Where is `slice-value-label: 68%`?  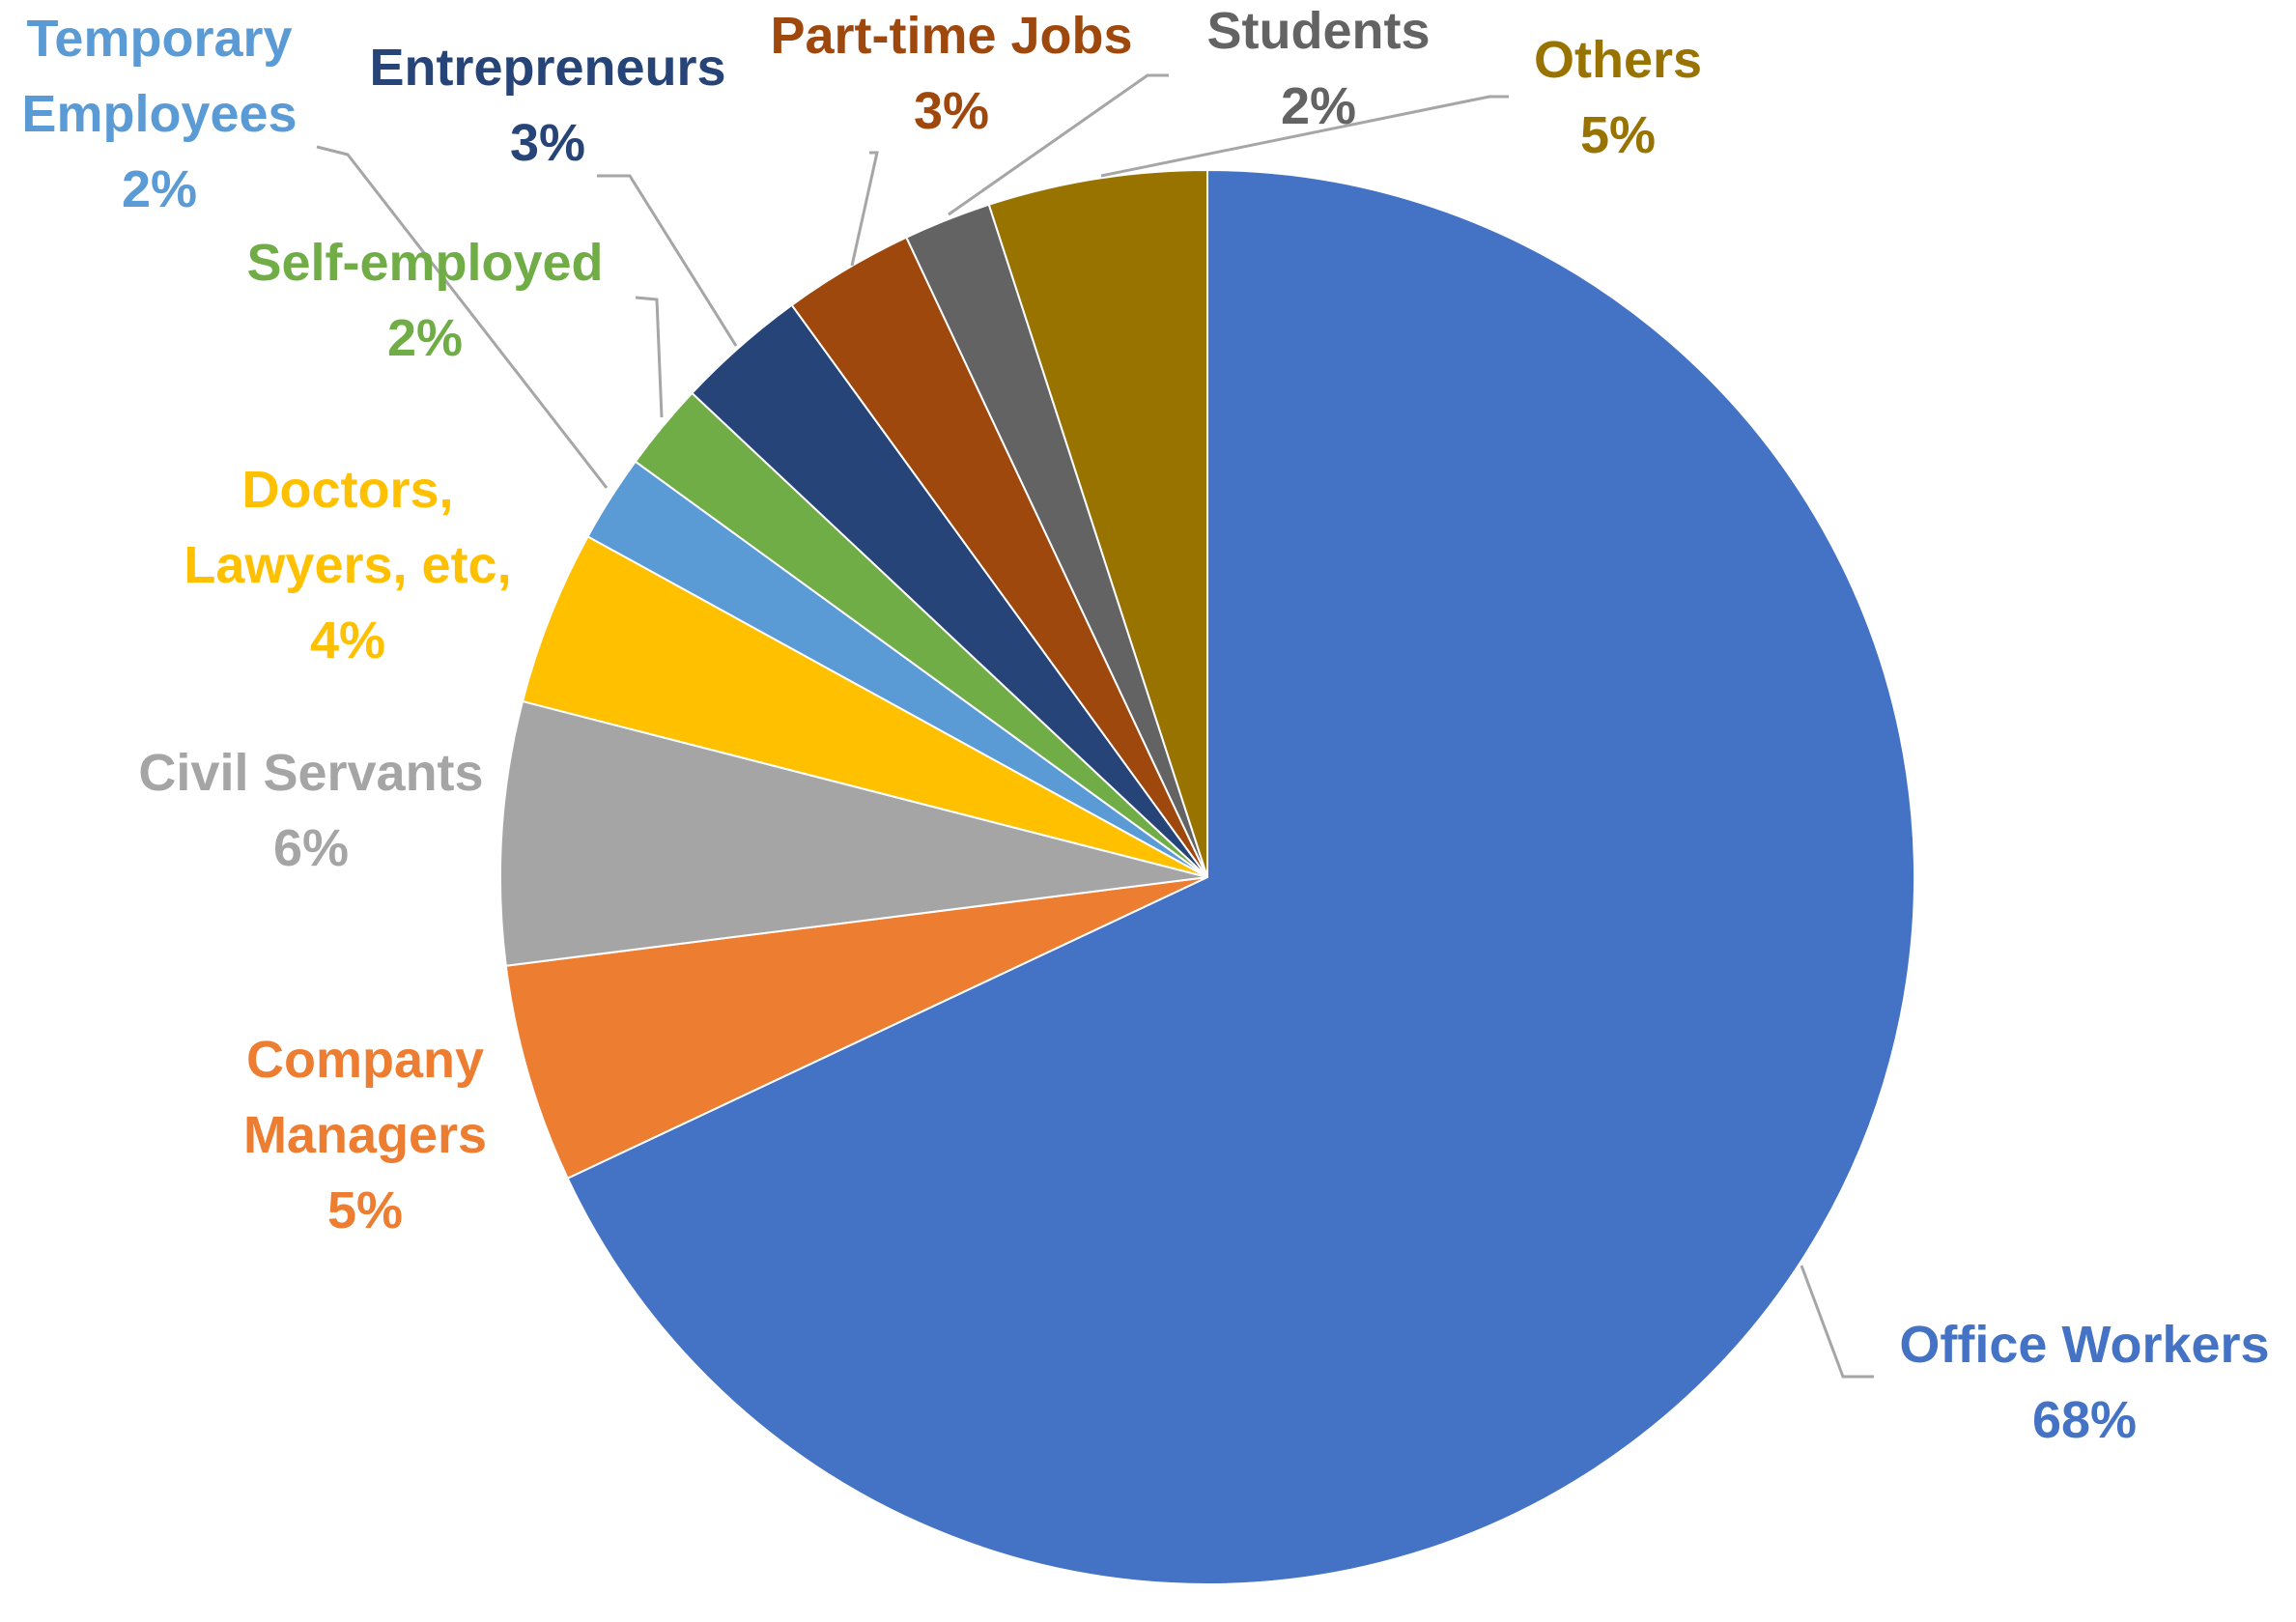
slice-value-label: 68% is located at coordinates (2084, 1420).